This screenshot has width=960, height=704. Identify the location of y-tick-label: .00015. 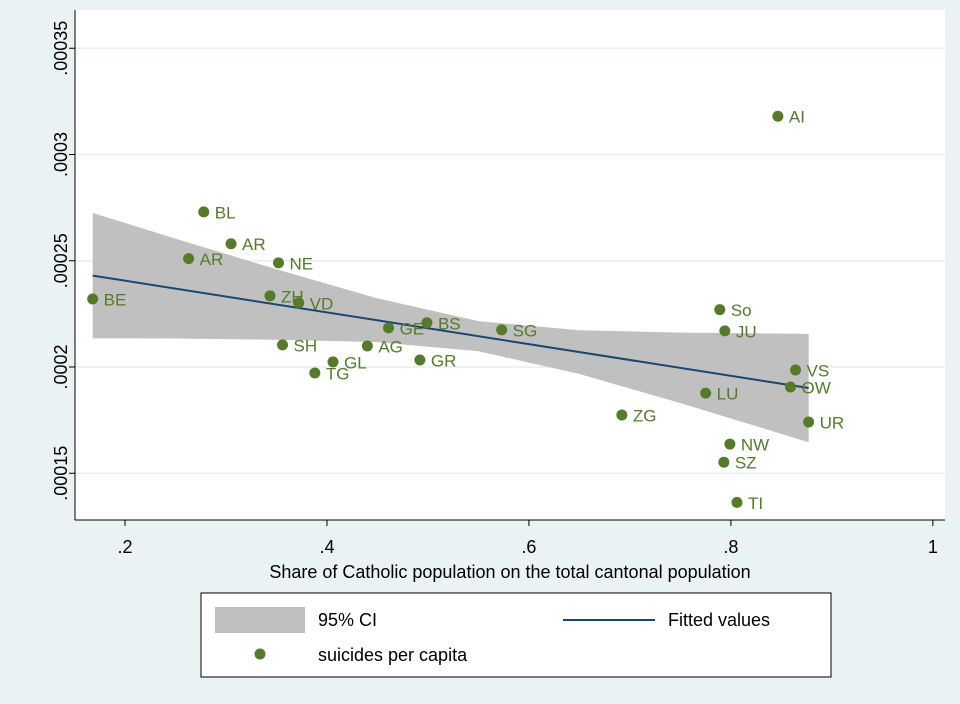
(61, 473).